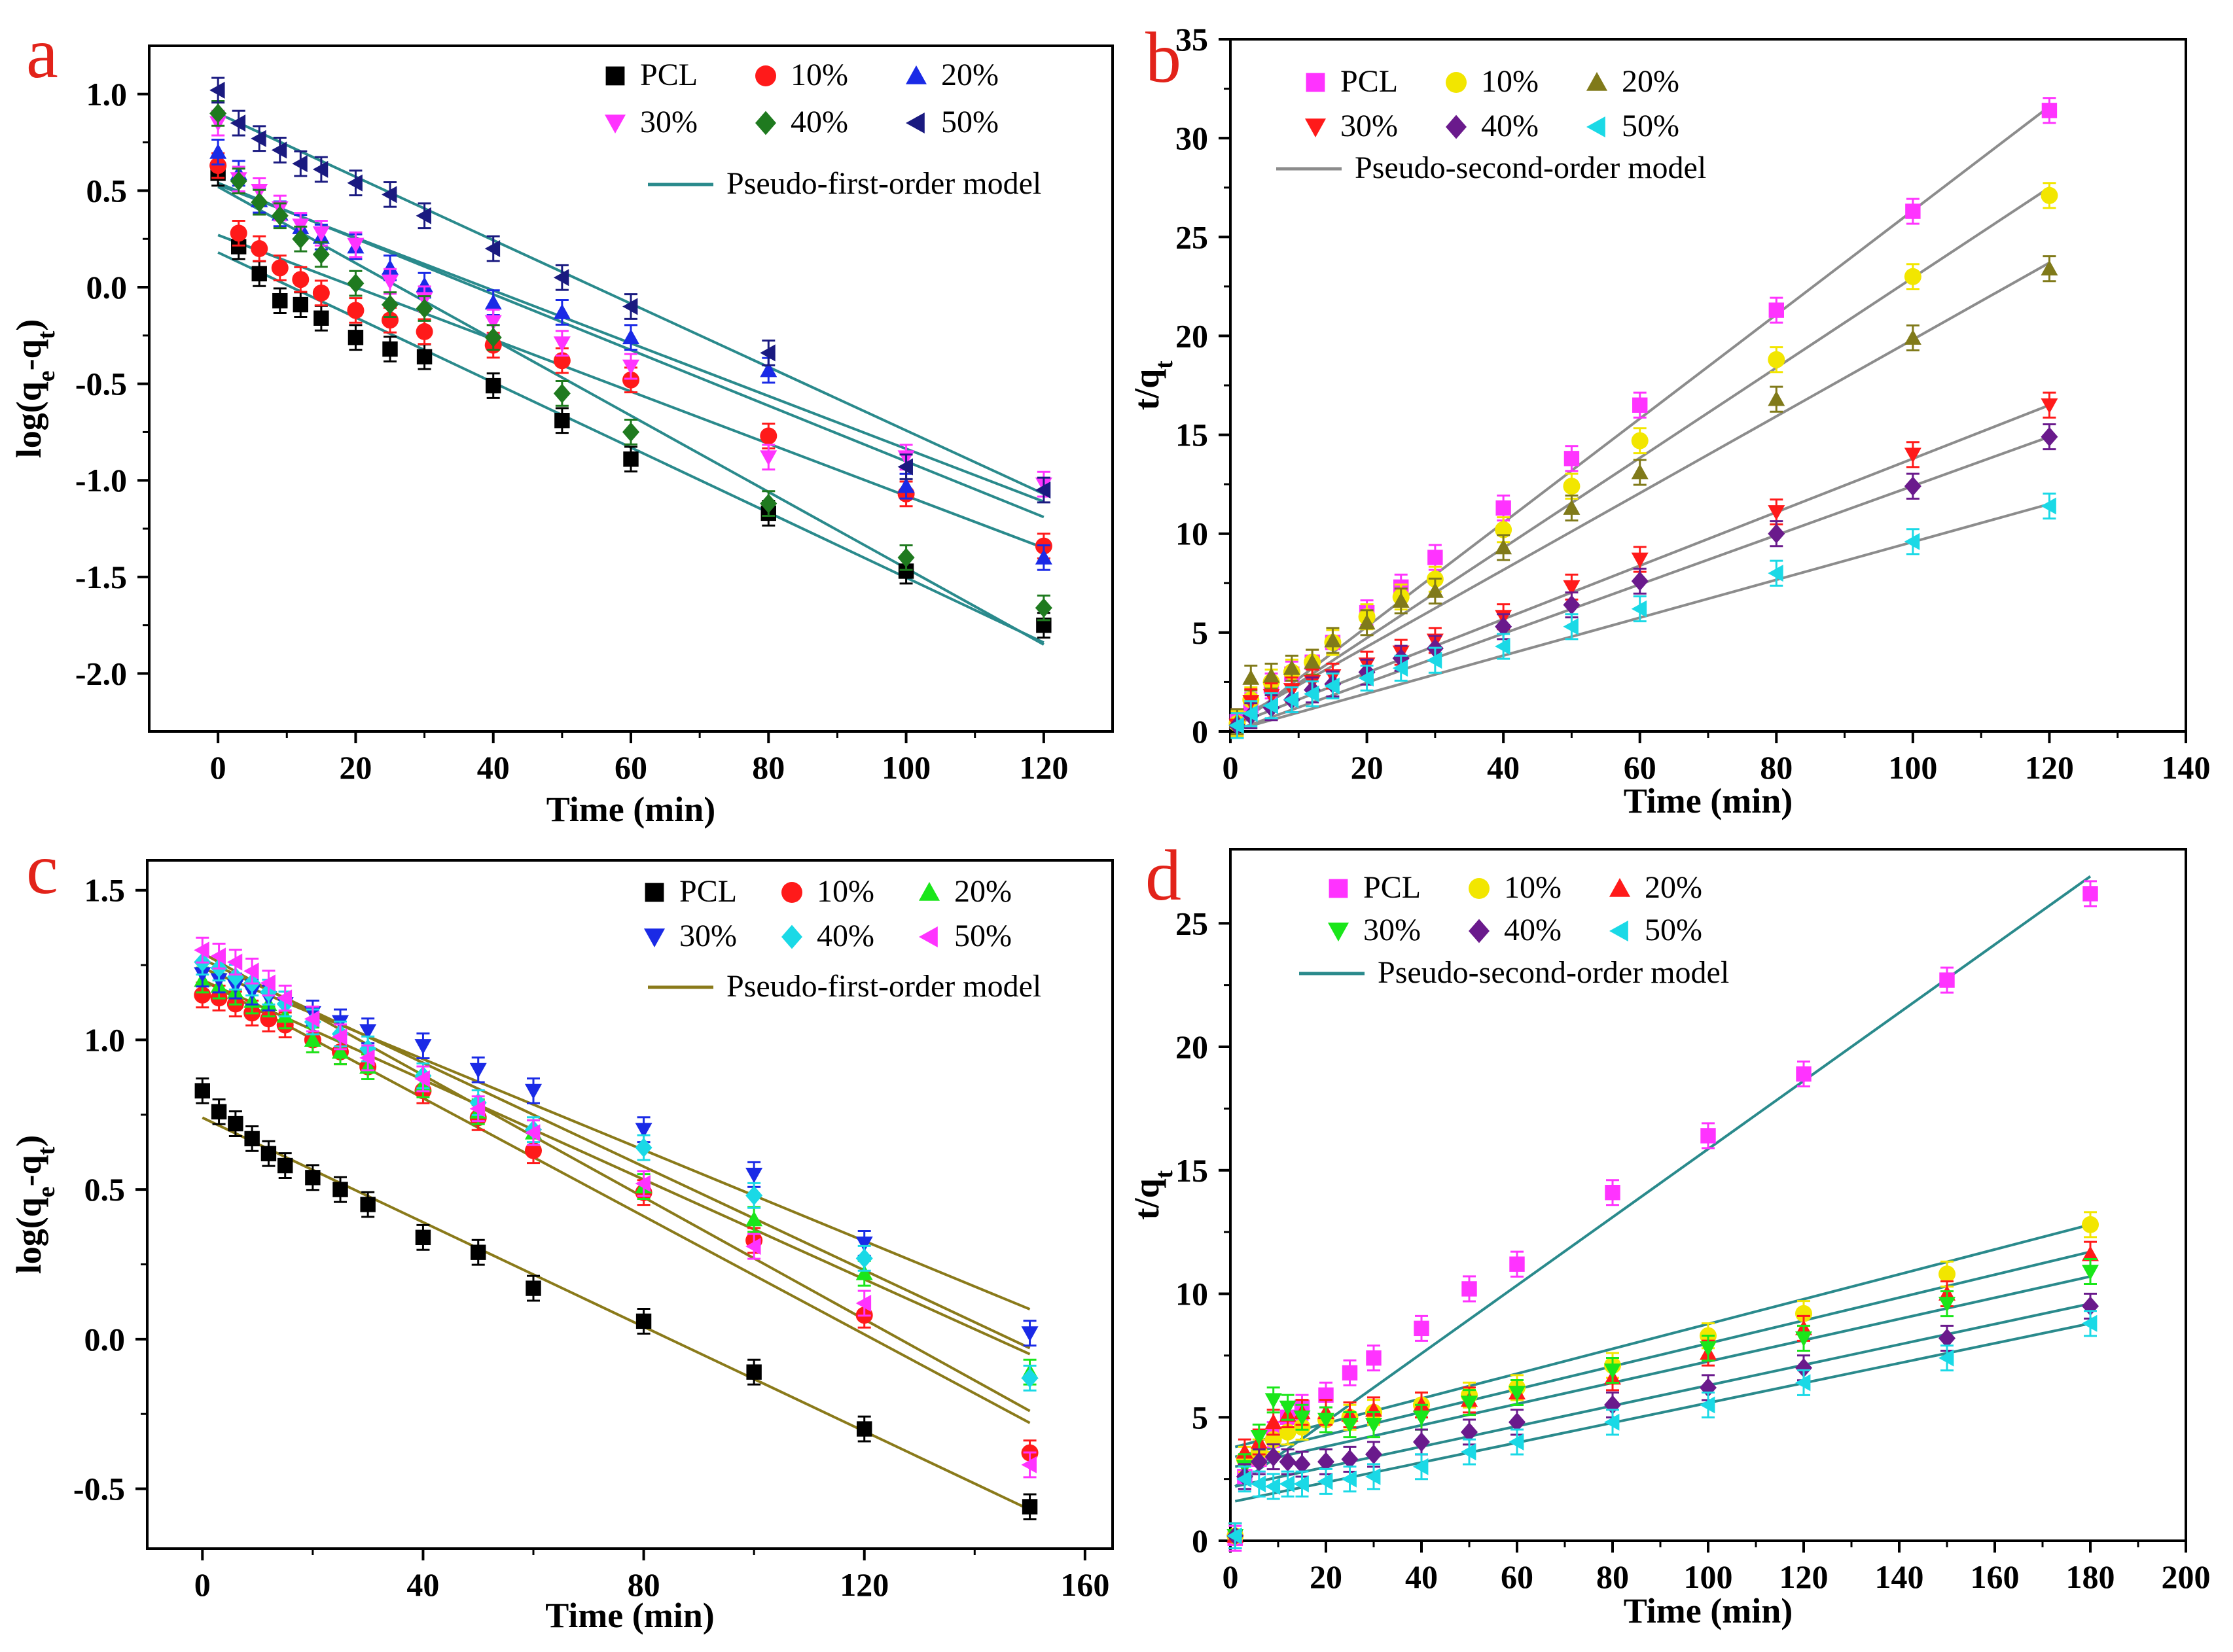 This screenshot has width=2233, height=1652. Describe the element at coordinates (1533, 887) in the screenshot. I see `legend-label: 10%` at that location.